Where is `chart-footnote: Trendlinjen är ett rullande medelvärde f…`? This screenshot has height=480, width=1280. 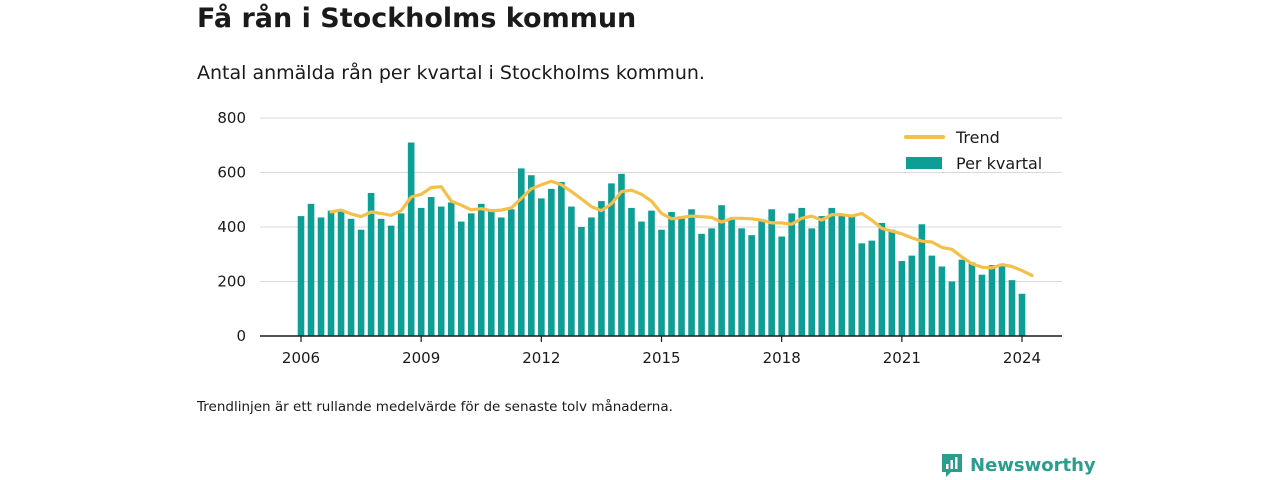
chart-footnote: Trendlinjen är ett rullande medelvärde f… is located at coordinates (435, 407).